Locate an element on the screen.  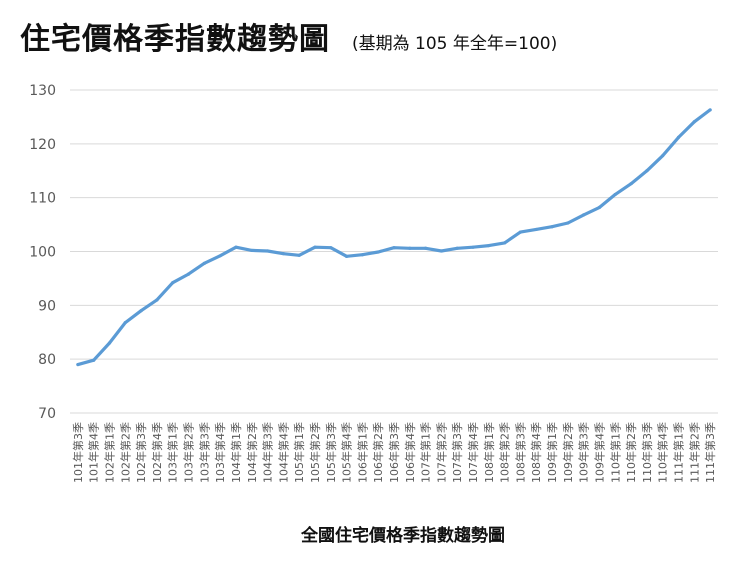
x-tick-label: 110年第3季 is located at coordinates (647, 452).